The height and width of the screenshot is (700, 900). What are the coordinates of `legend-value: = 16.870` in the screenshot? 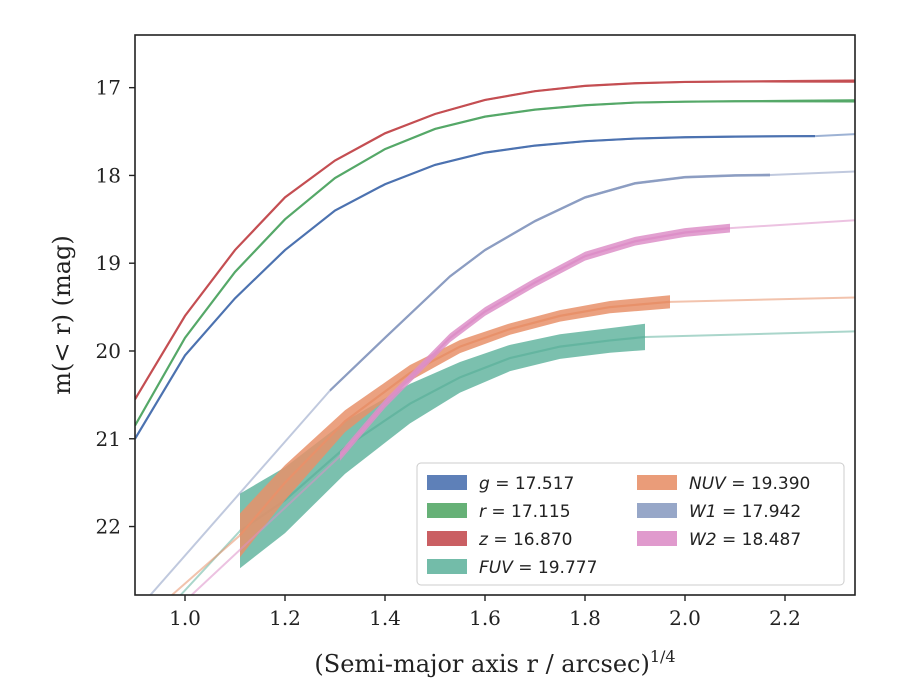 It's located at (530, 540).